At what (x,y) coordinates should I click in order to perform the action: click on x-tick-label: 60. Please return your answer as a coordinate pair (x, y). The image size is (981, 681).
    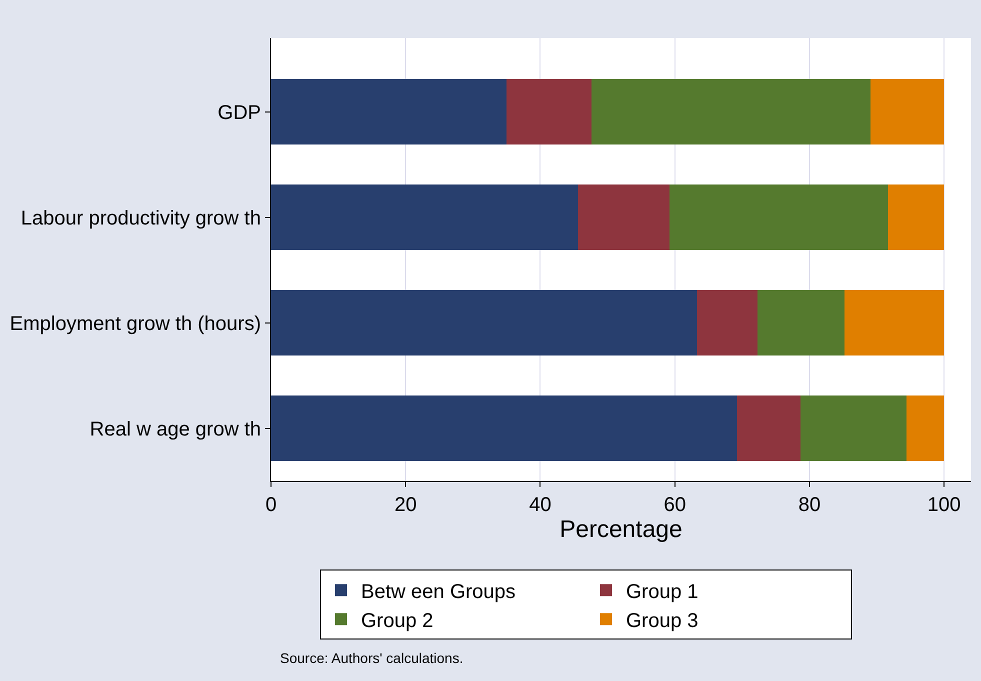
    Looking at the image, I should click on (675, 505).